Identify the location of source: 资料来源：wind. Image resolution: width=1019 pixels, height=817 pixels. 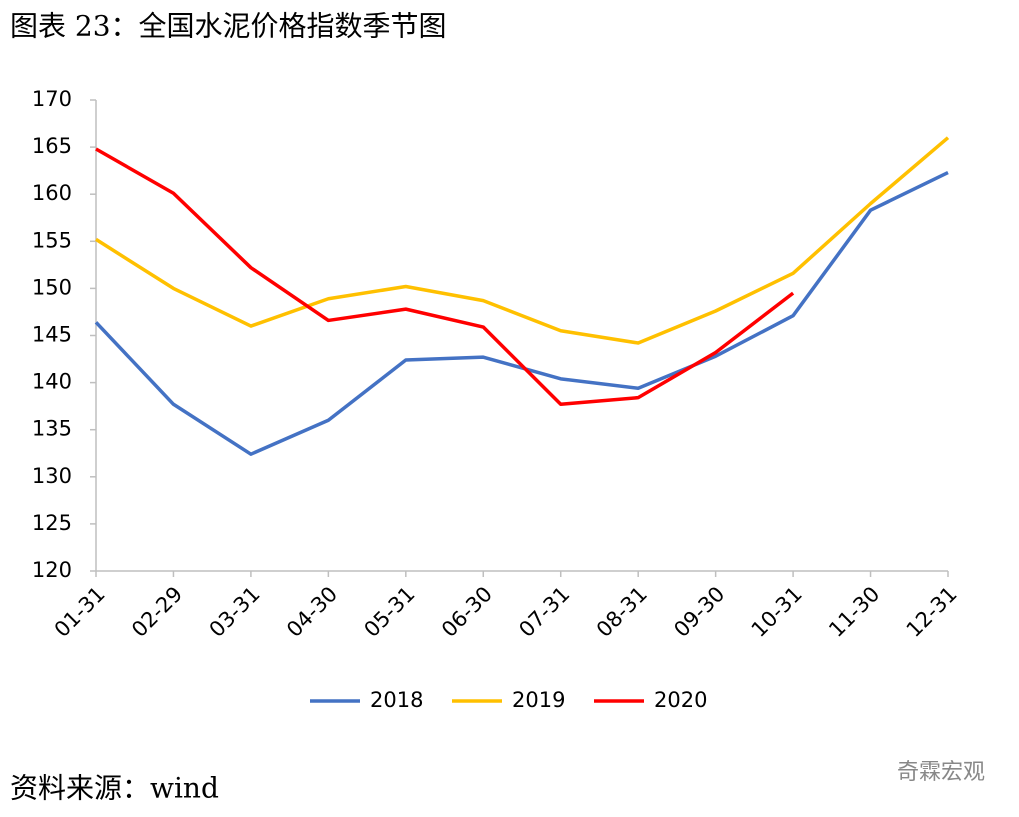
(114, 788).